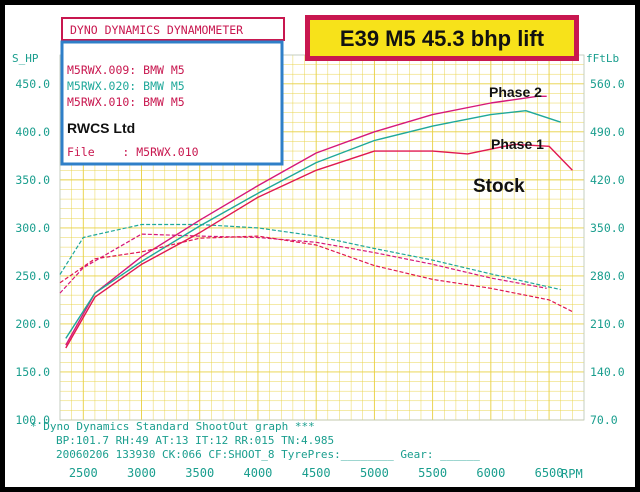 This screenshot has height=492, width=640. Describe the element at coordinates (517, 144) in the screenshot. I see `annotation-phase1: Phase 1` at that location.